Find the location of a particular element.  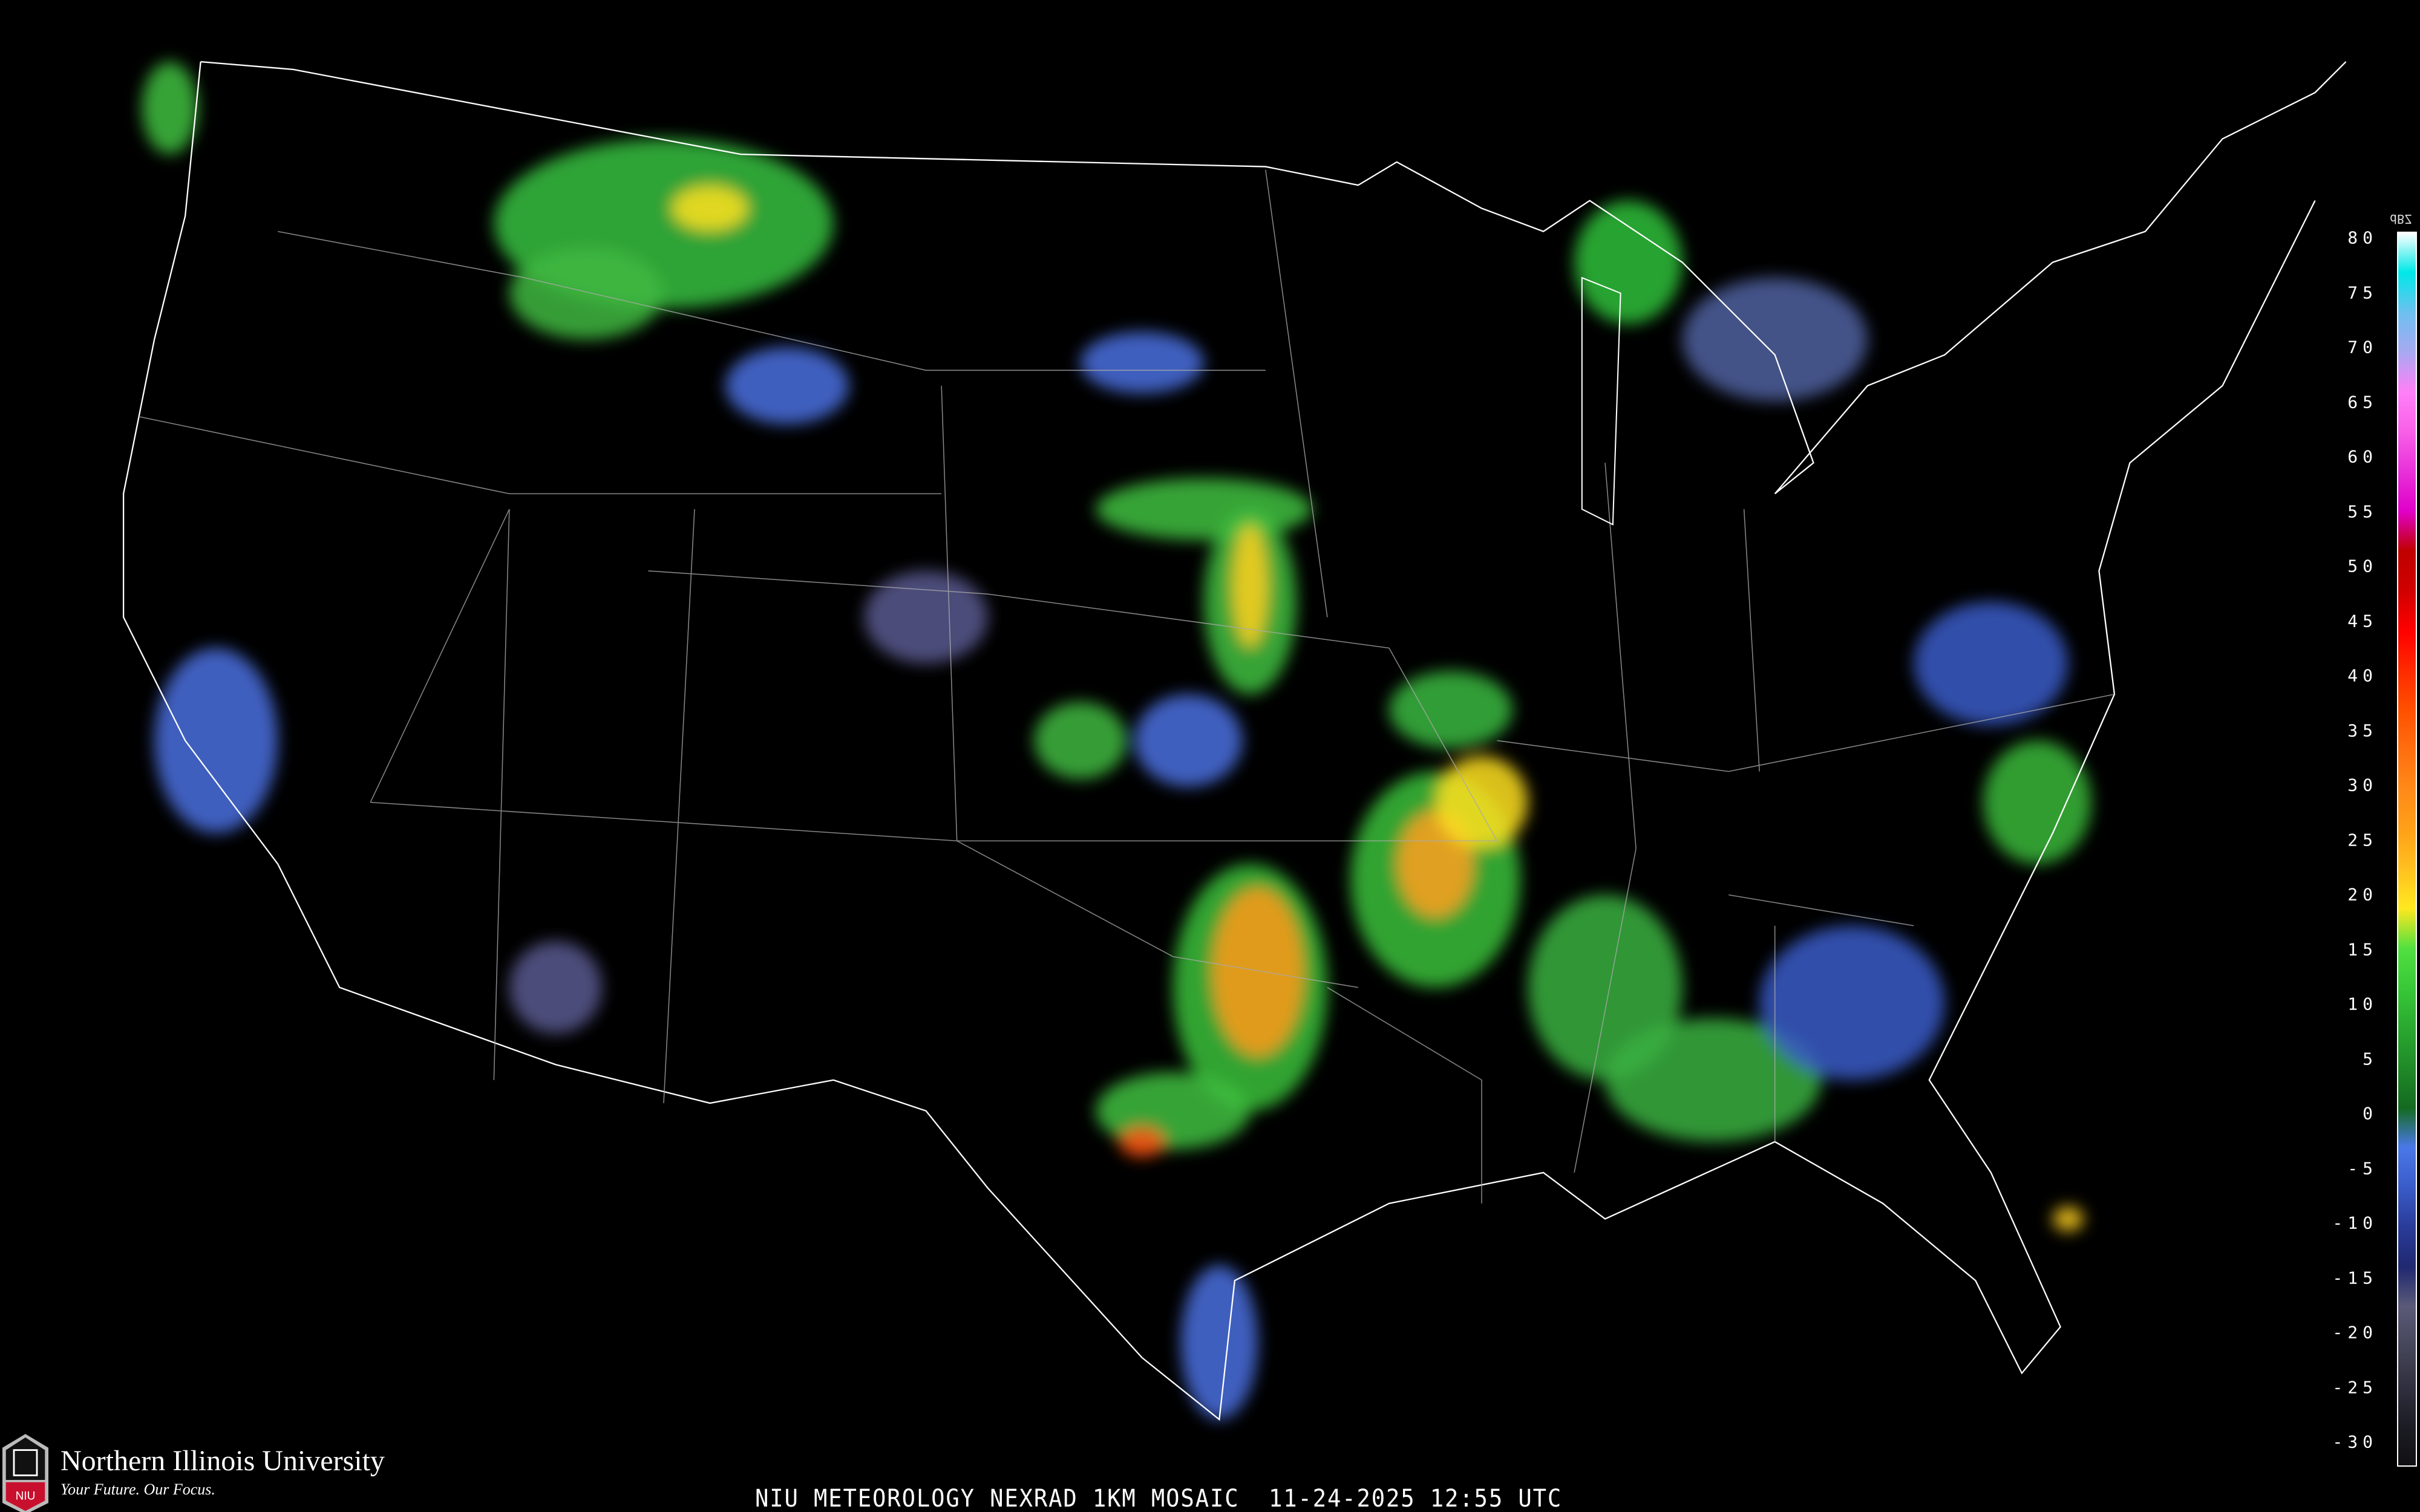

legend-label: -10 is located at coordinates (2355, 1223).